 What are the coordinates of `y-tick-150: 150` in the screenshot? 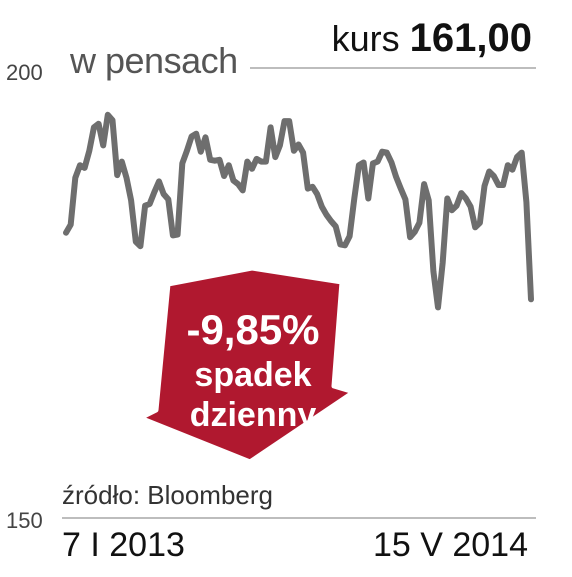 It's located at (24, 520).